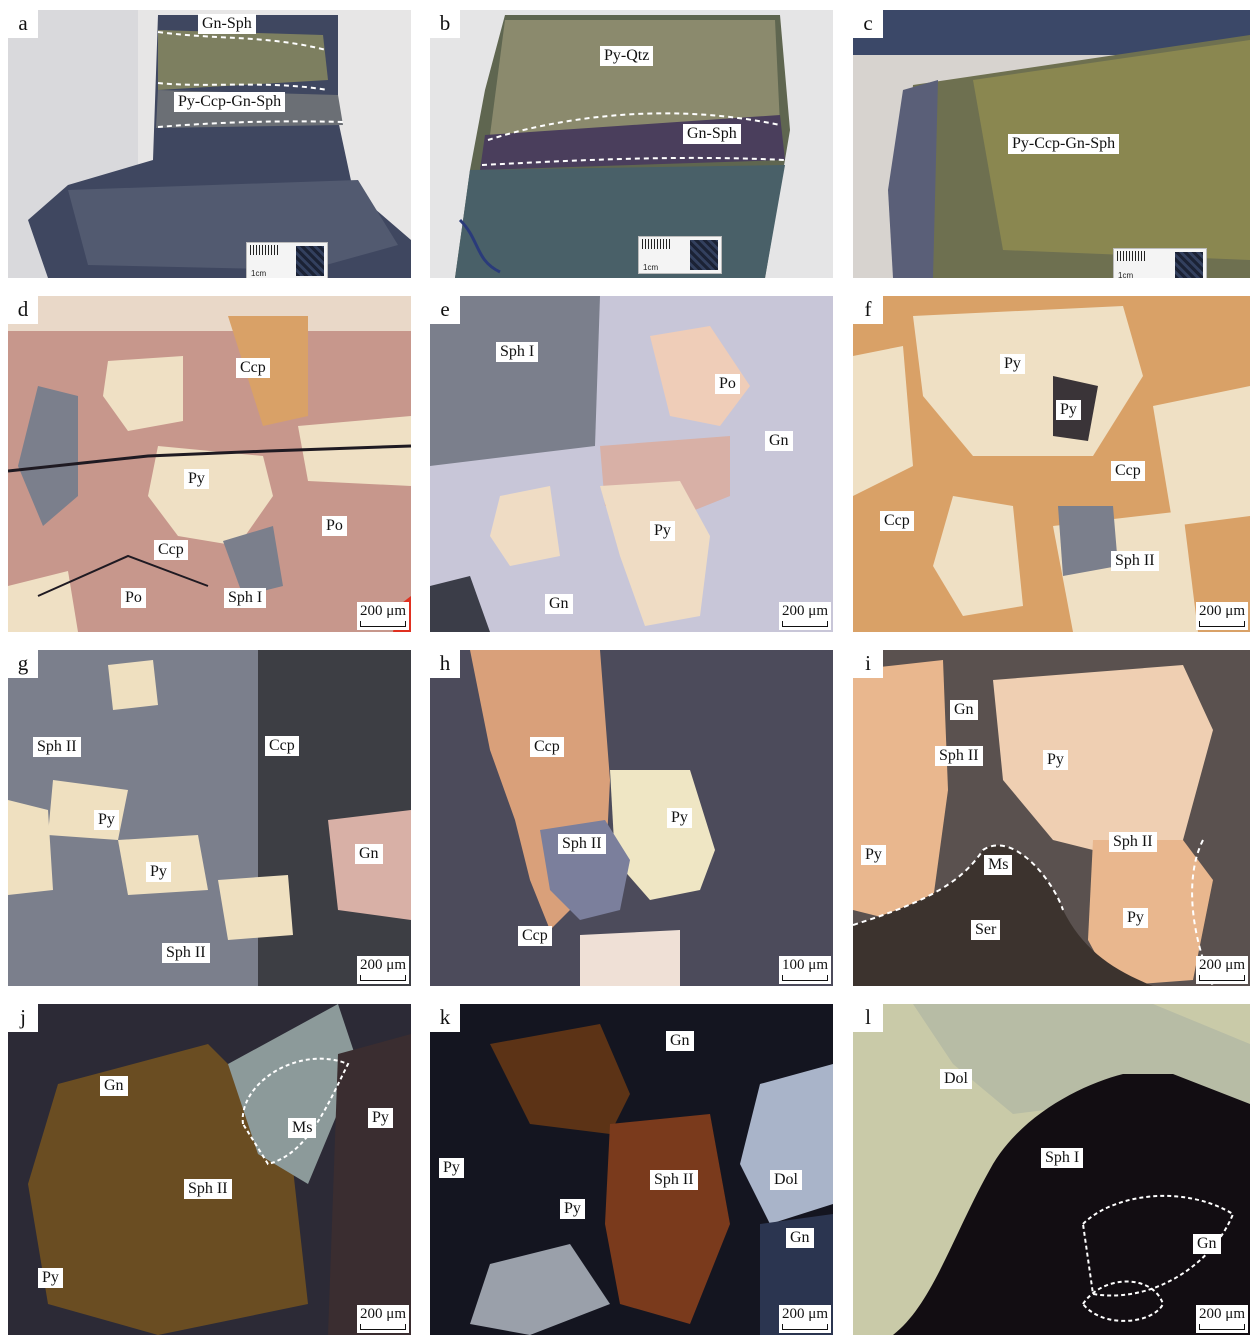 Image resolution: width=1250 pixels, height=1335 pixels. I want to click on panel-j: j Gn Ms Py Sph II Py 200 μm, so click(209, 1169).